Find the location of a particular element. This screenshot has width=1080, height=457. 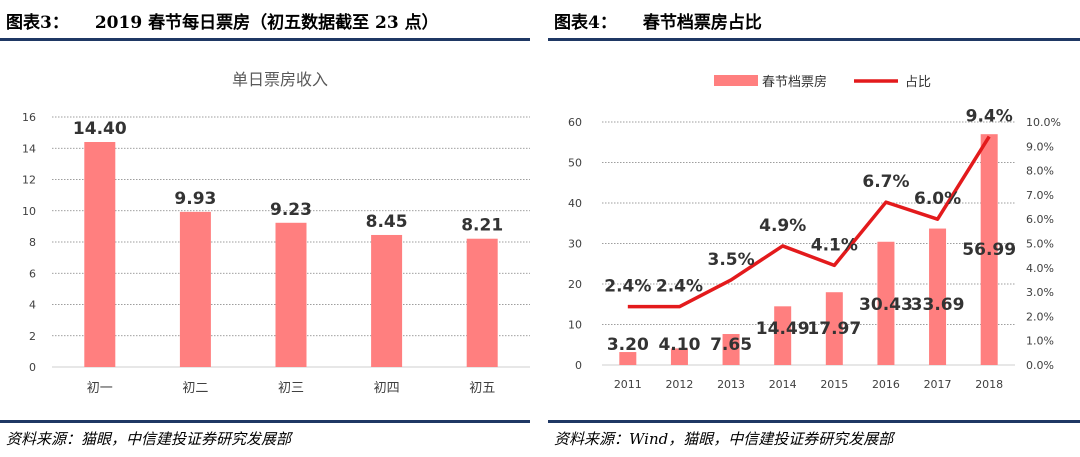

bar-value-label: 14.49 is located at coordinates (783, 329).